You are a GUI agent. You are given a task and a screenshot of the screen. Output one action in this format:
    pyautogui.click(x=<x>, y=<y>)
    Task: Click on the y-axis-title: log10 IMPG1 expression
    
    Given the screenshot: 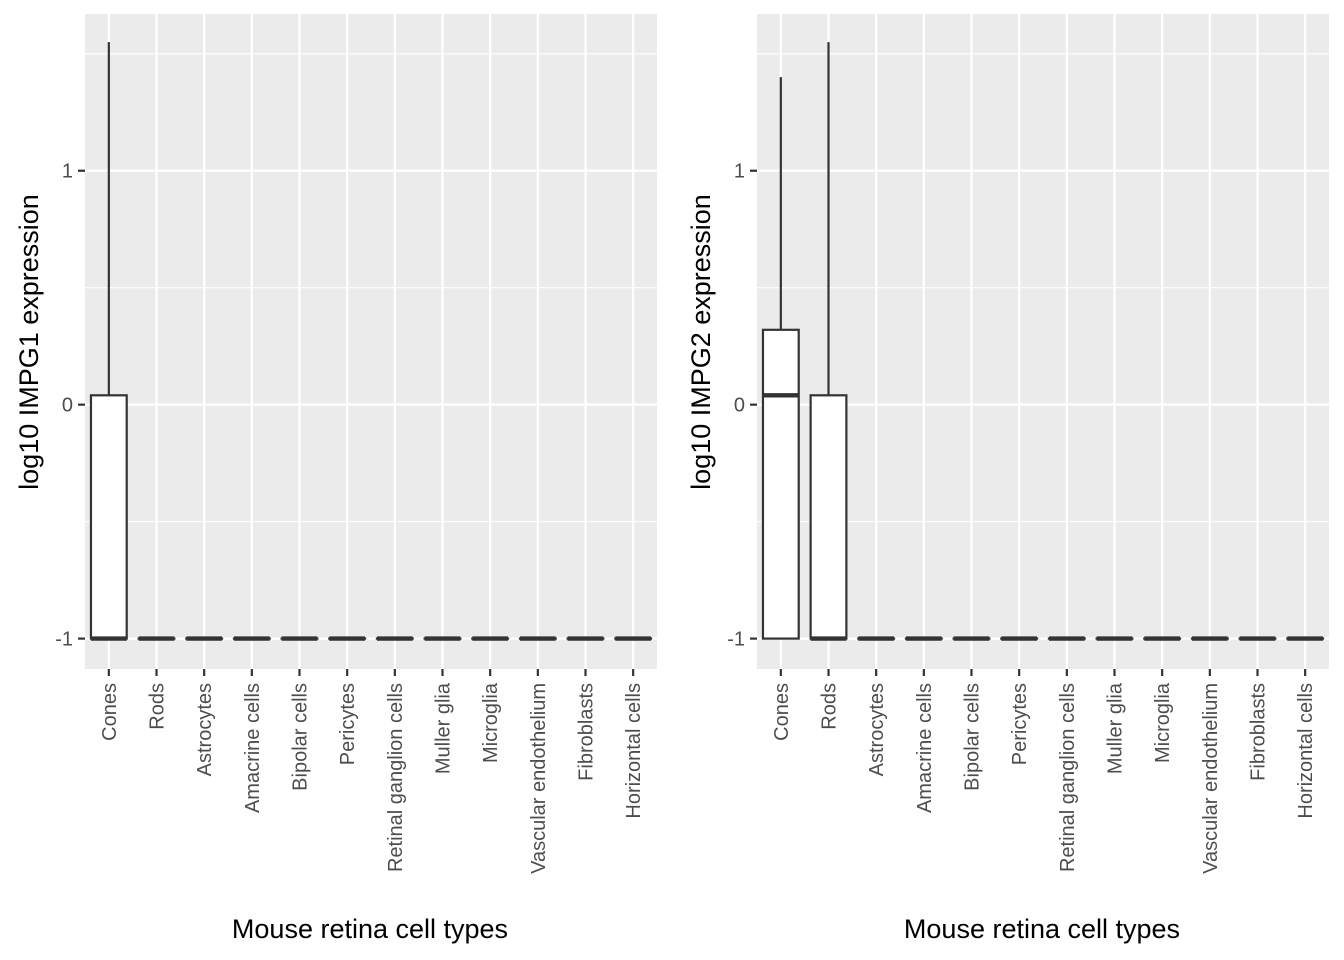 What is the action you would take?
    pyautogui.click(x=29, y=342)
    